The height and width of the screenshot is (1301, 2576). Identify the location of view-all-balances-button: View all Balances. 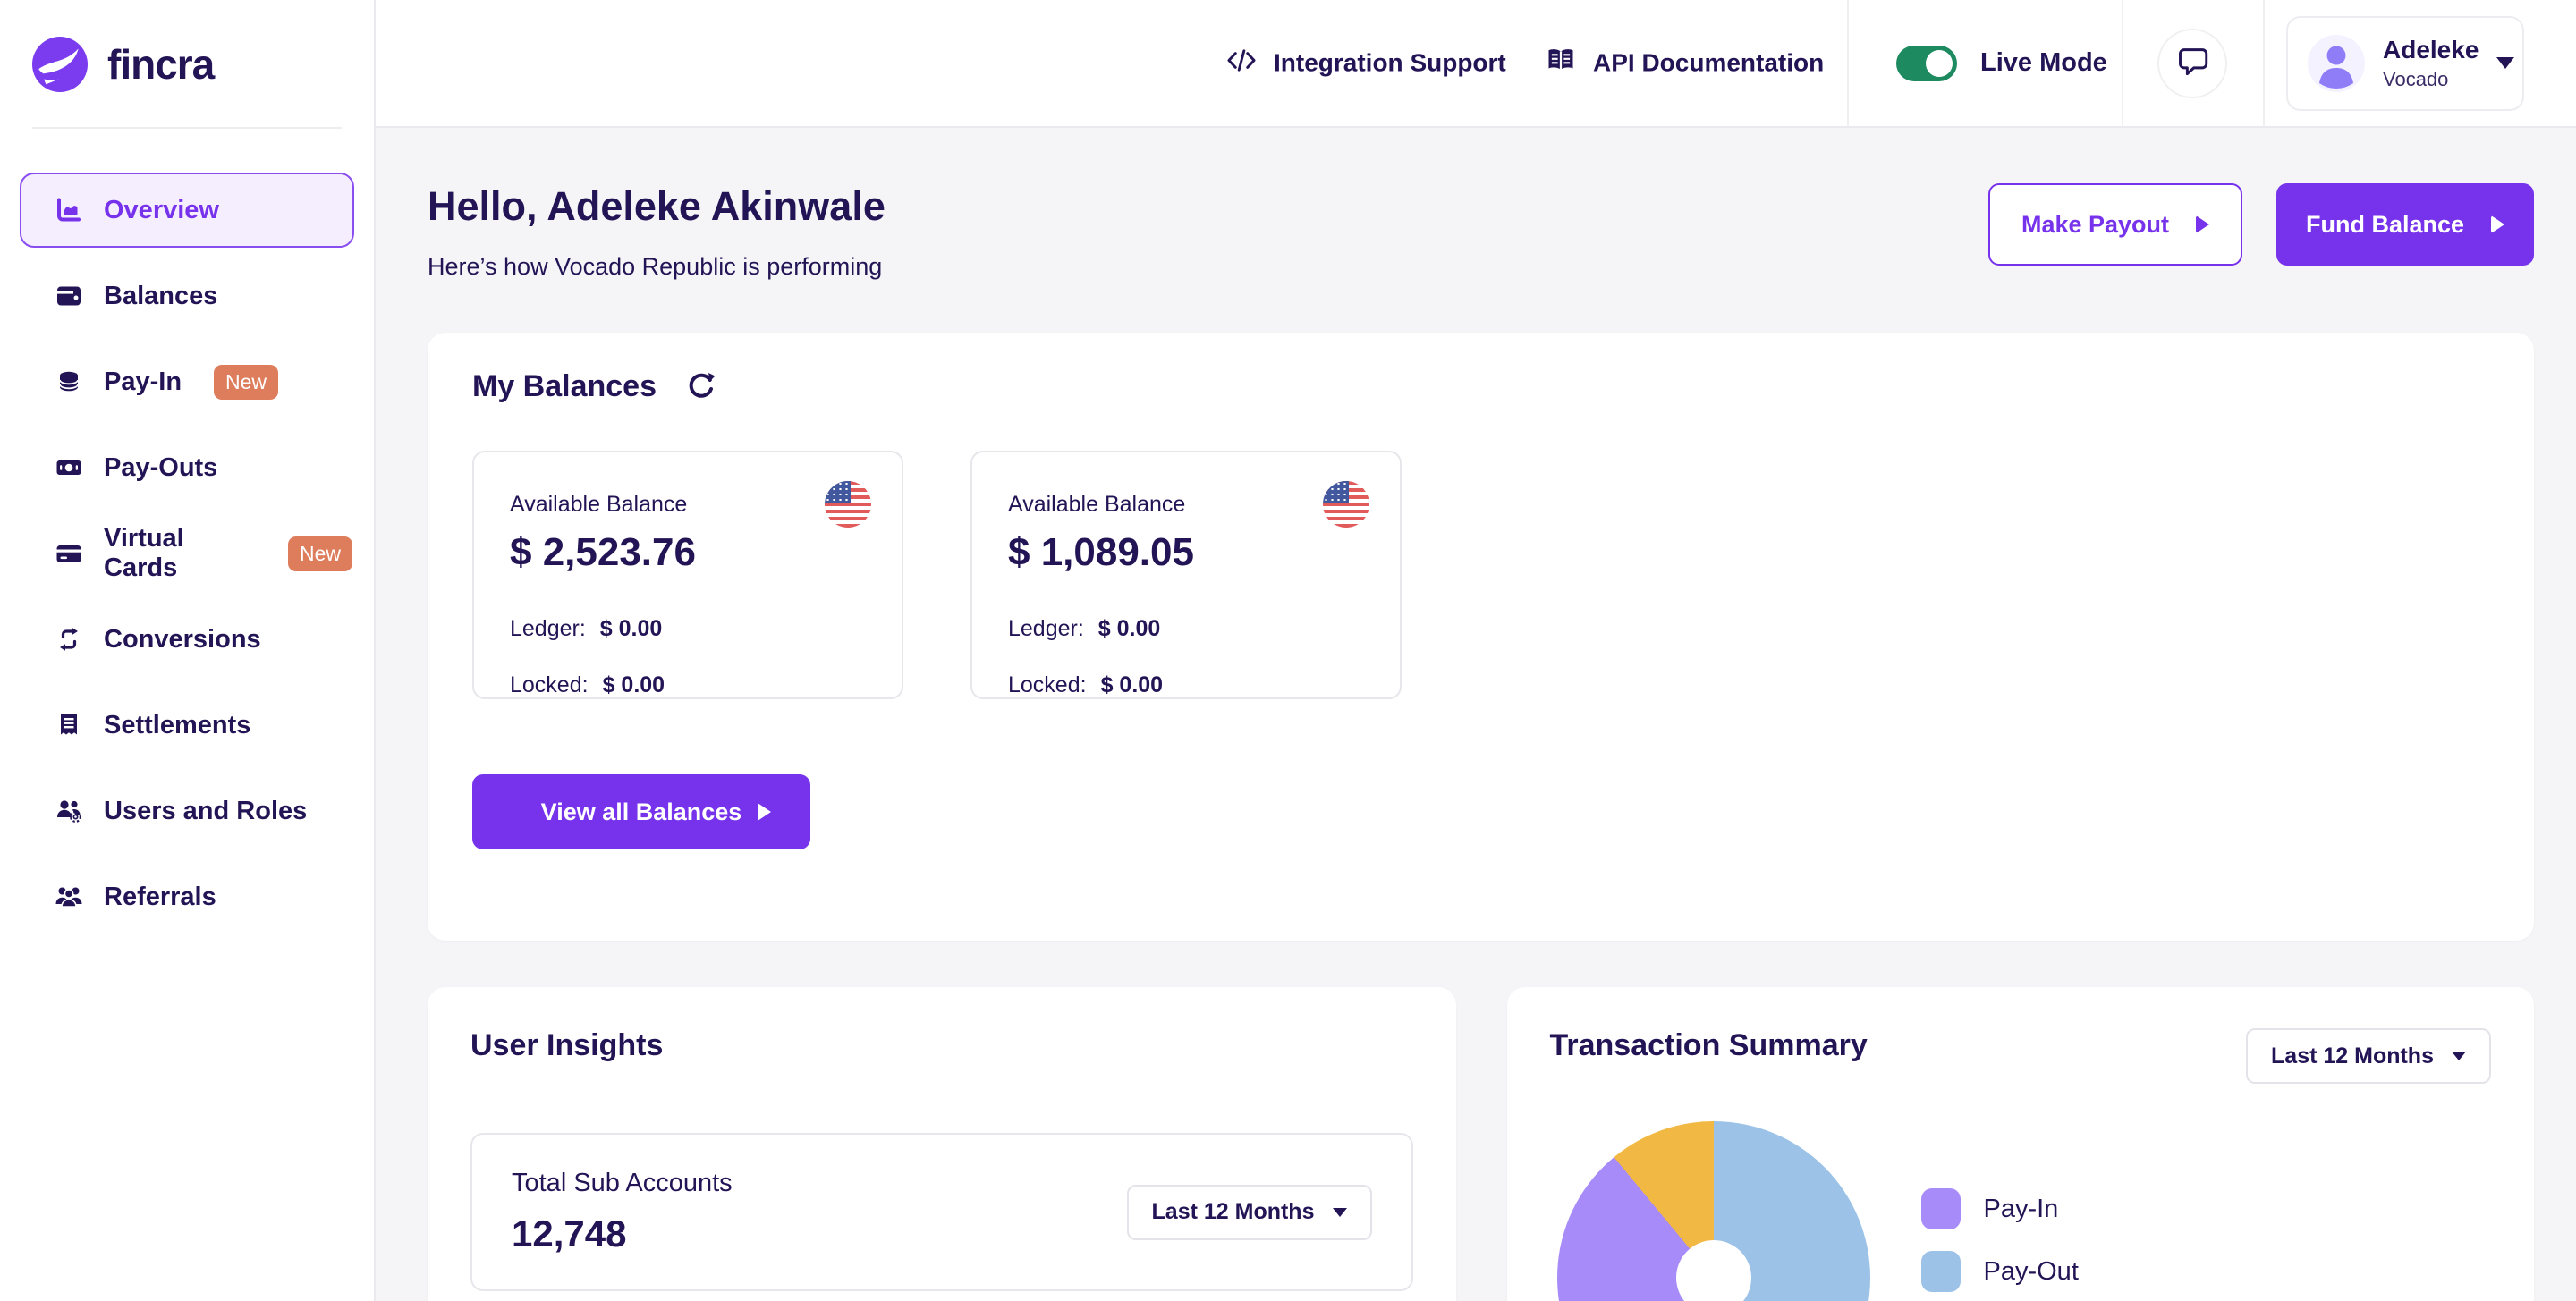
(641, 811).